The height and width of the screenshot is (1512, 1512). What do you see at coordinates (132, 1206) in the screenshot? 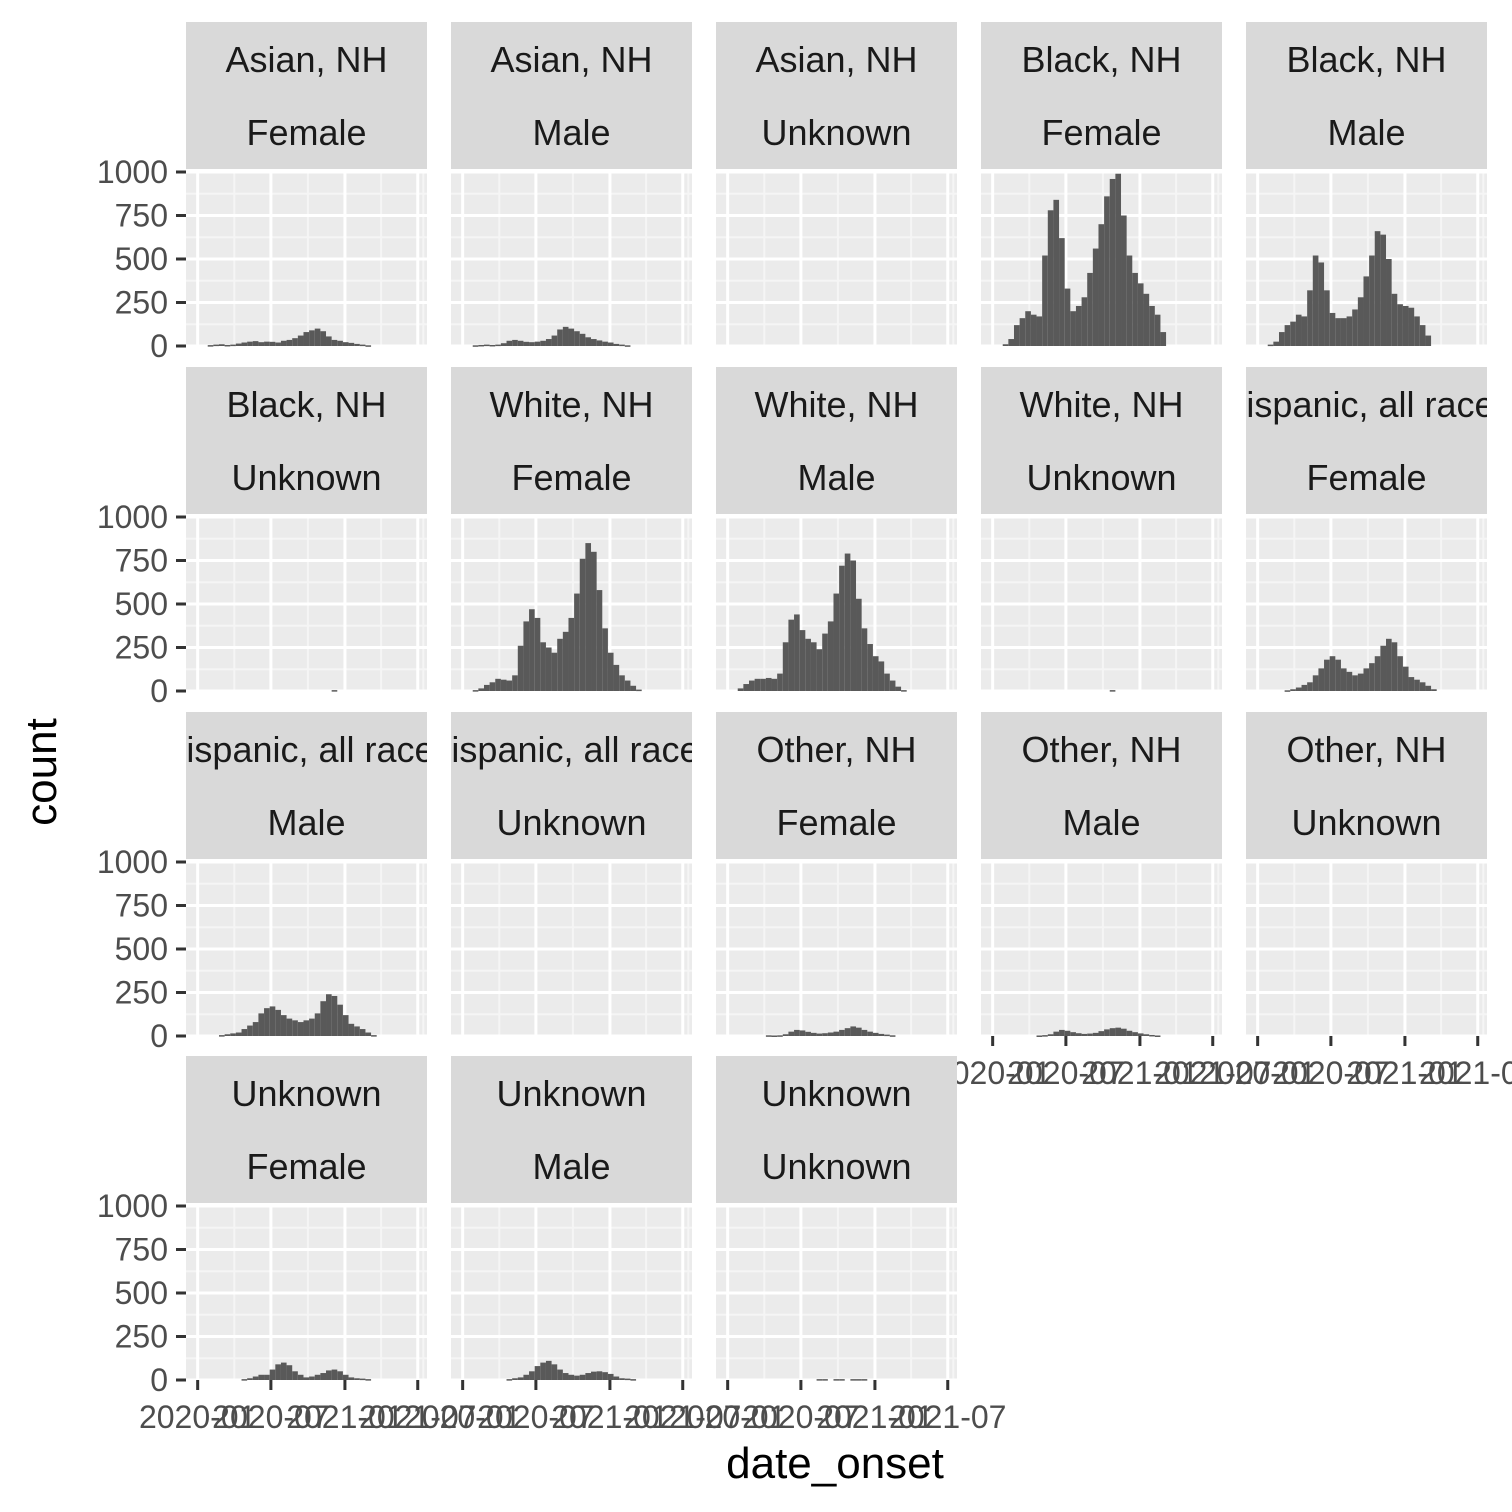
I see `y-tick-label: 1000` at bounding box center [132, 1206].